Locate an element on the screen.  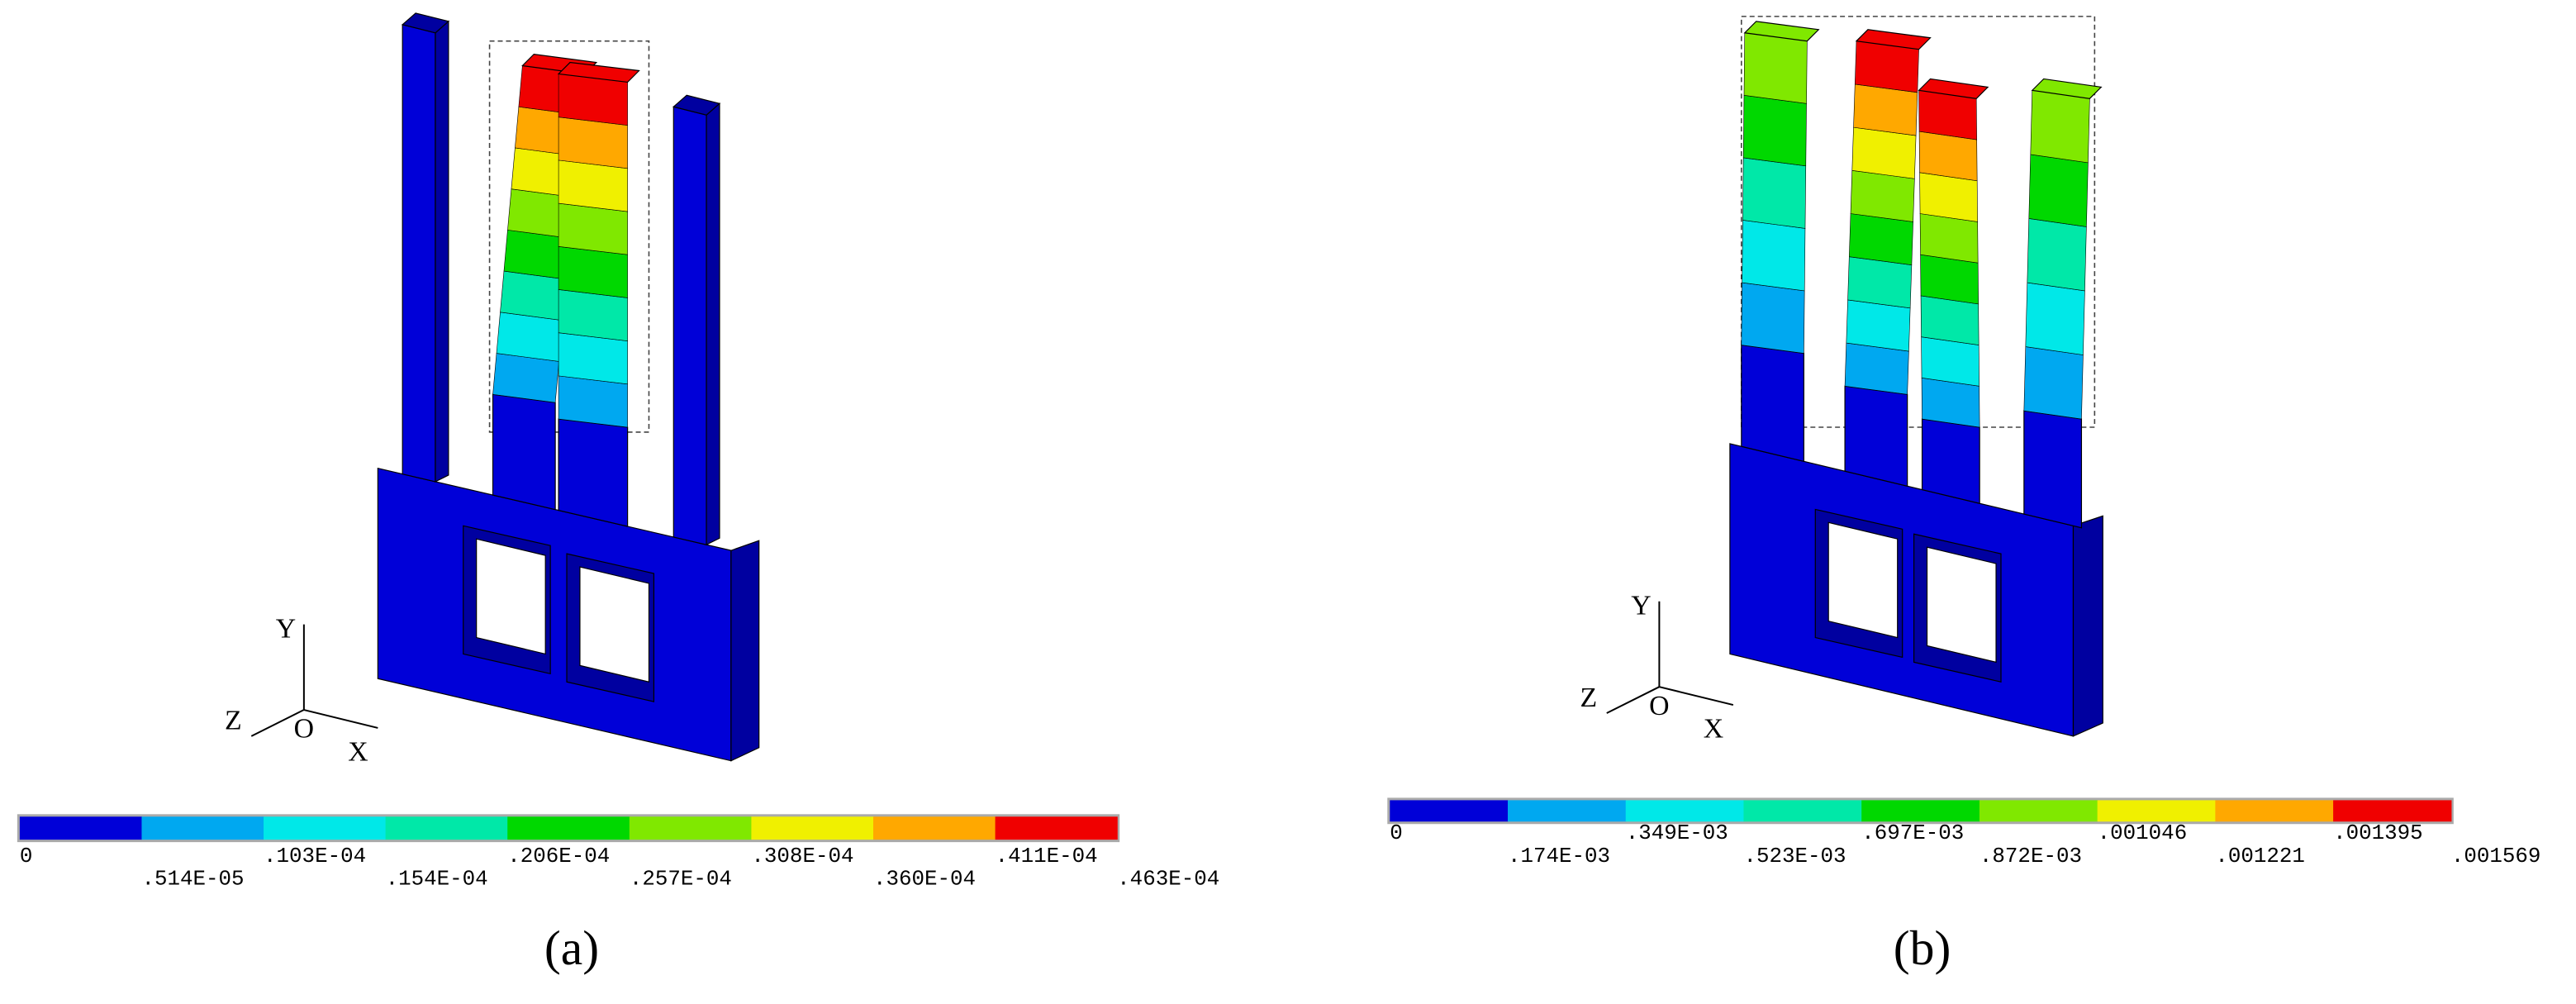
colorbar-label: .206E-04 is located at coordinates (558, 856).